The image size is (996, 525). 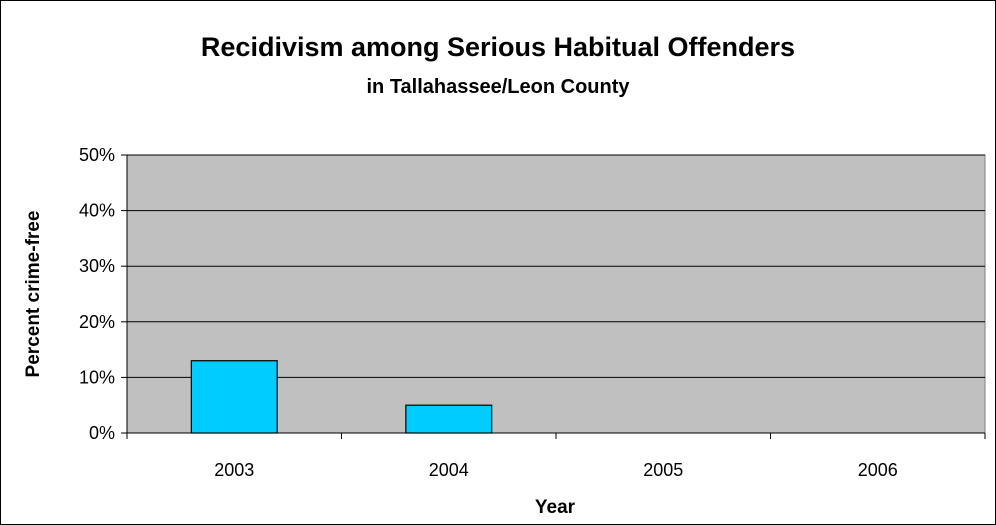 What do you see at coordinates (97, 211) in the screenshot?
I see `y-tick-label: 40%` at bounding box center [97, 211].